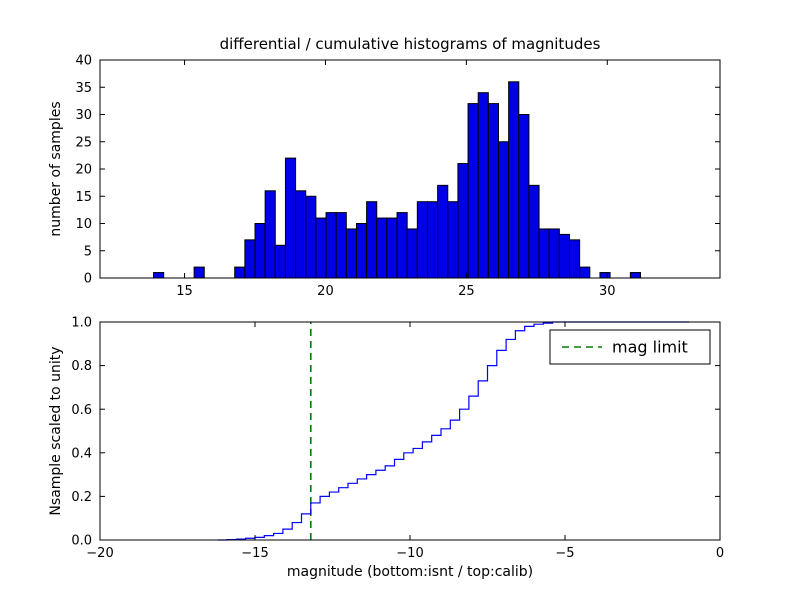  I want to click on x-axis-label: magnitude (bottom:isnt / top:calib), so click(410, 572).